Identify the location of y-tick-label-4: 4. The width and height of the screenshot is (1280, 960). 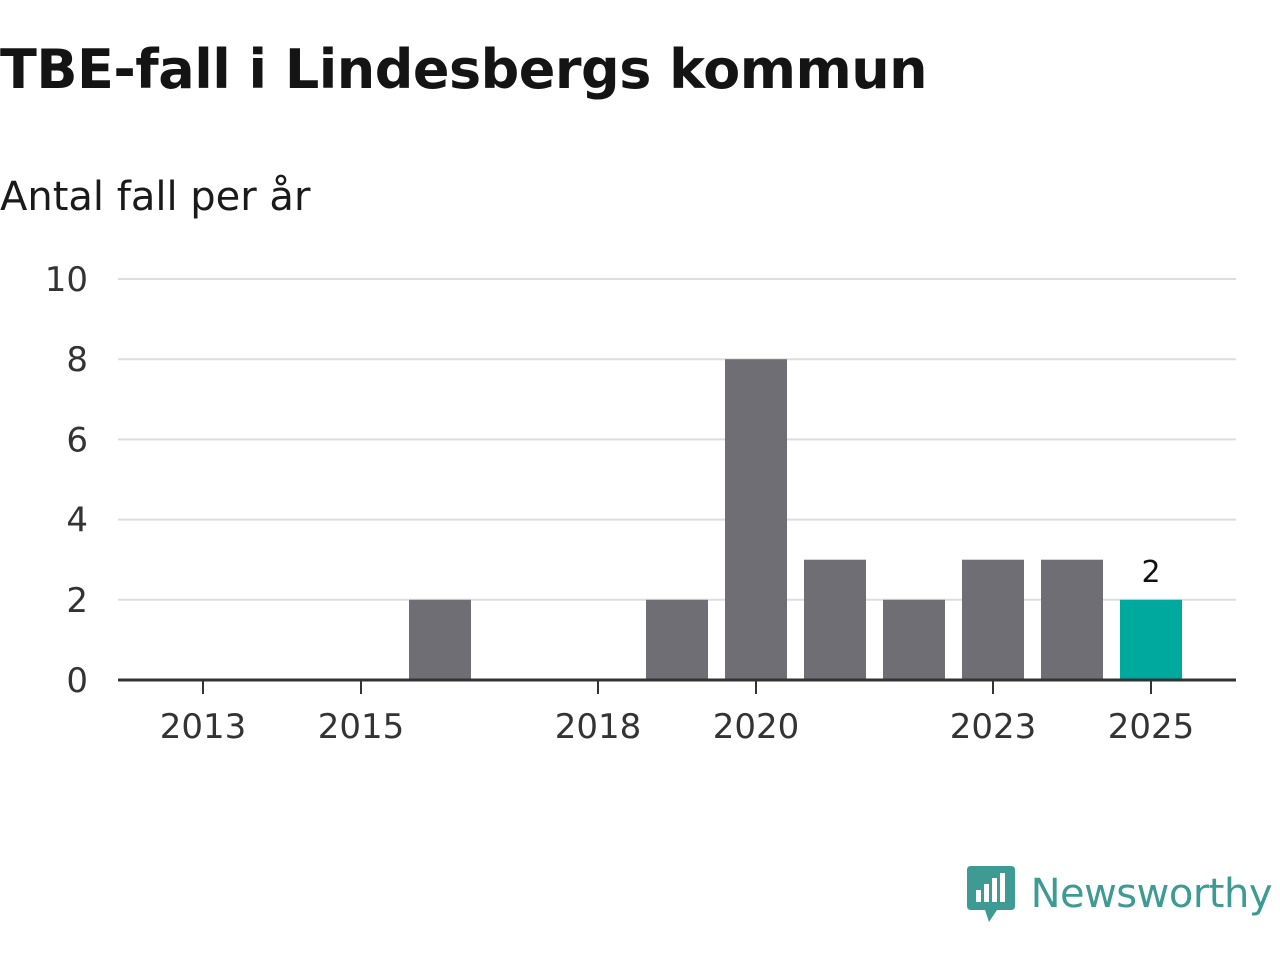
(77, 521).